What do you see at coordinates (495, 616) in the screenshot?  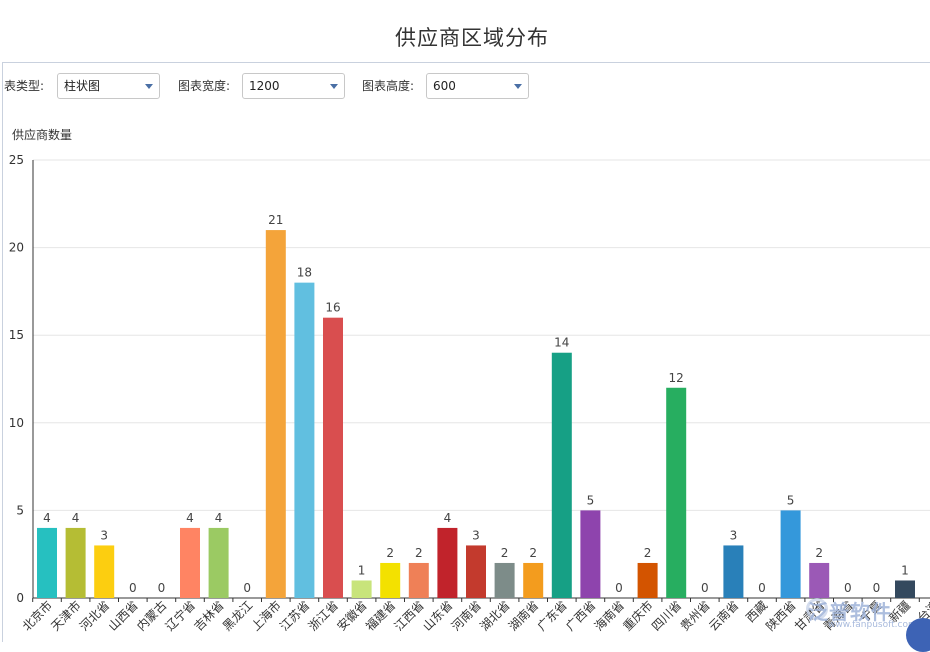 I see `x-tick-label: 湖北省` at bounding box center [495, 616].